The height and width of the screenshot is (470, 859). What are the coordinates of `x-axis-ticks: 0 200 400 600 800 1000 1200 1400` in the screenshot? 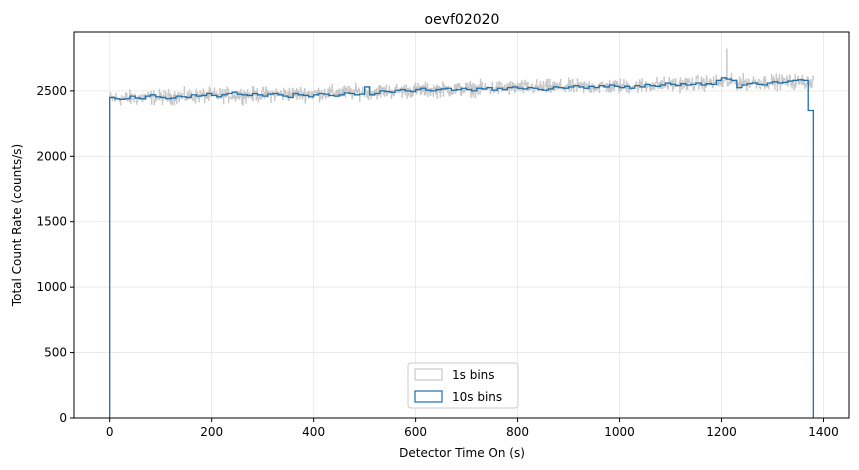 It's located at (472, 428).